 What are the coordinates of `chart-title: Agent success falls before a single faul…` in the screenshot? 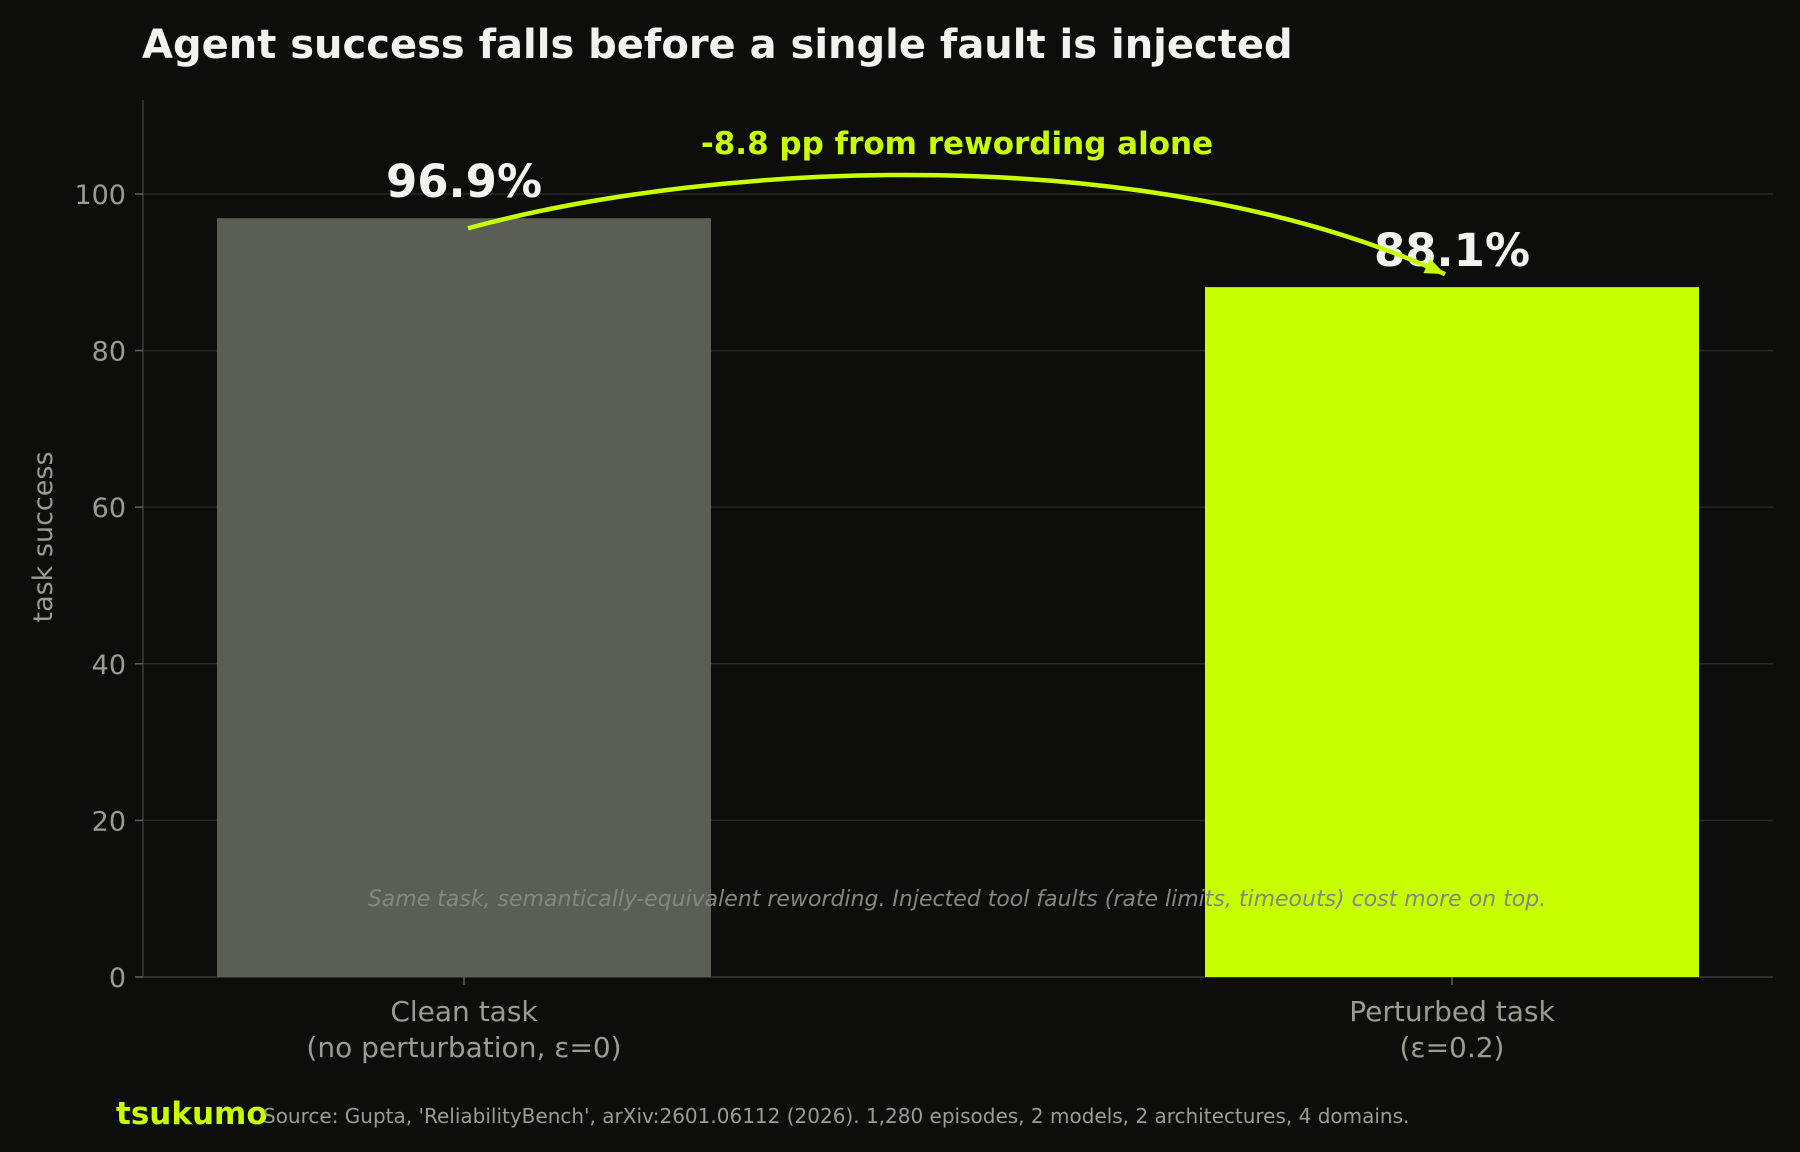 It's located at (717, 45).